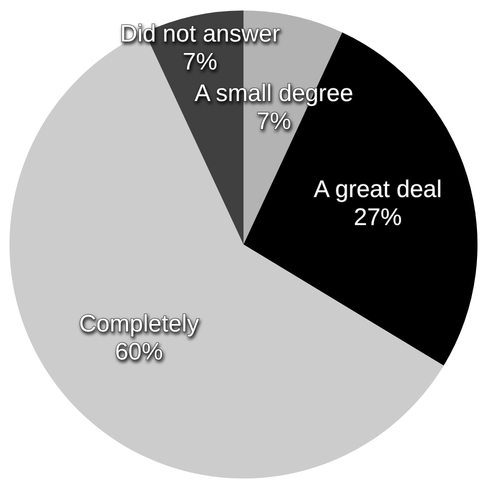  What do you see at coordinates (138, 352) in the screenshot?
I see `data-label: 60%` at bounding box center [138, 352].